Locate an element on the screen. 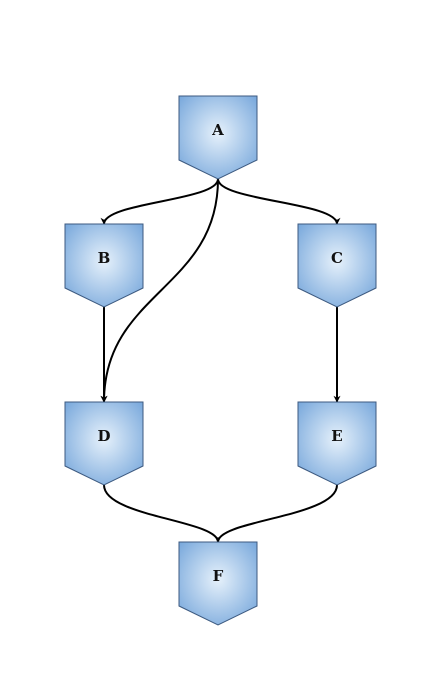 This screenshot has width=448, height=678. node-label: A is located at coordinates (217, 130).